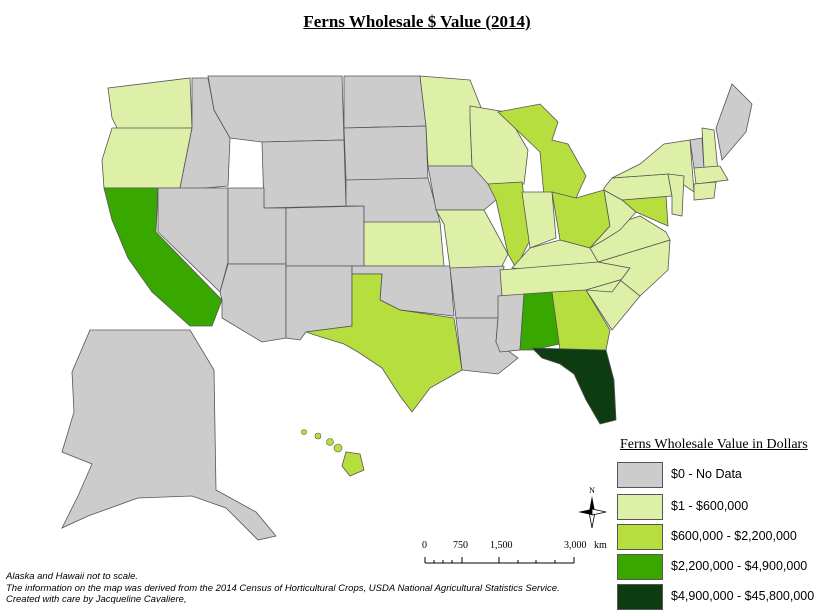  What do you see at coordinates (404, 244) in the screenshot?
I see `state-kansas` at bounding box center [404, 244].